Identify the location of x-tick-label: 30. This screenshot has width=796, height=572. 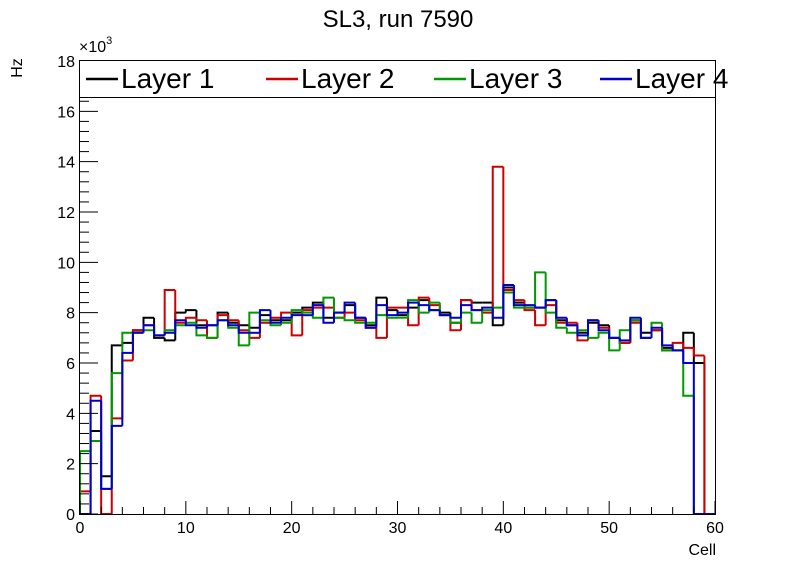
(398, 528).